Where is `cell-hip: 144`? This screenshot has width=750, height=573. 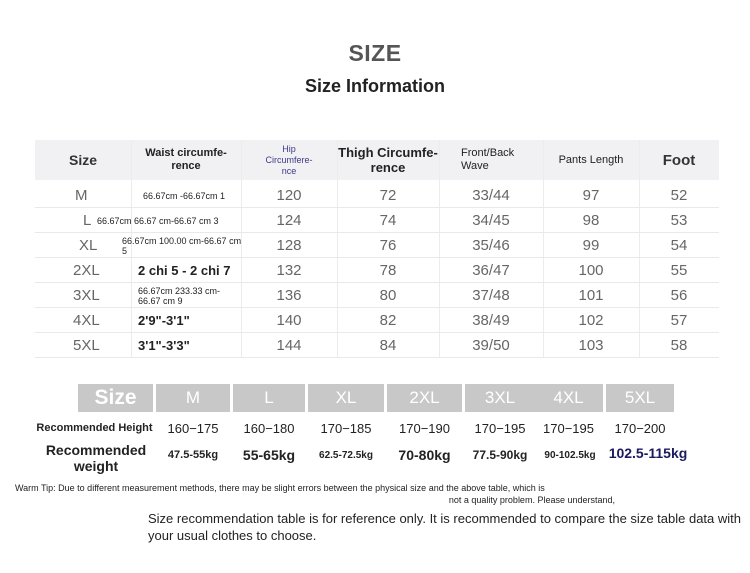
cell-hip: 144 is located at coordinates (289, 345).